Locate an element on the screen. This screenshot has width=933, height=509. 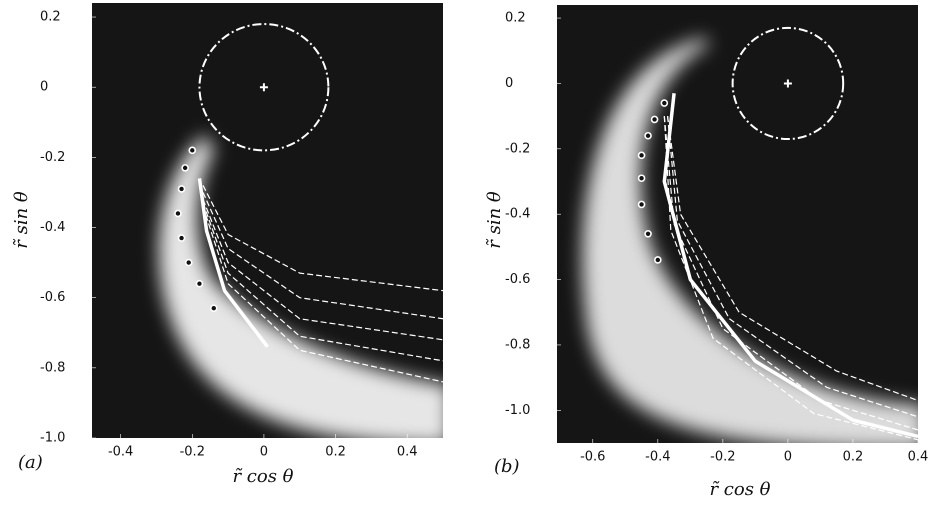
panel-label: (b) is located at coordinates (507, 466).